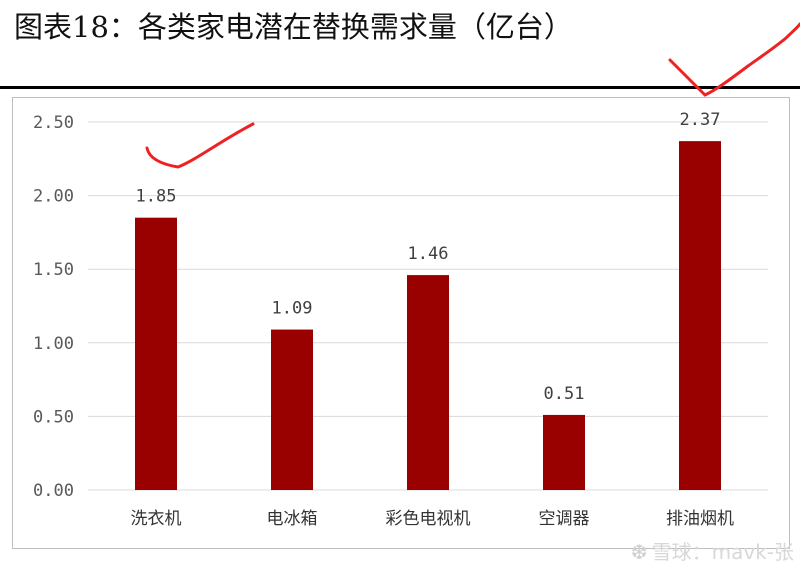 This screenshot has height=571, width=800. Describe the element at coordinates (292, 519) in the screenshot. I see `x-tick-label-1: 电冰箱` at that location.